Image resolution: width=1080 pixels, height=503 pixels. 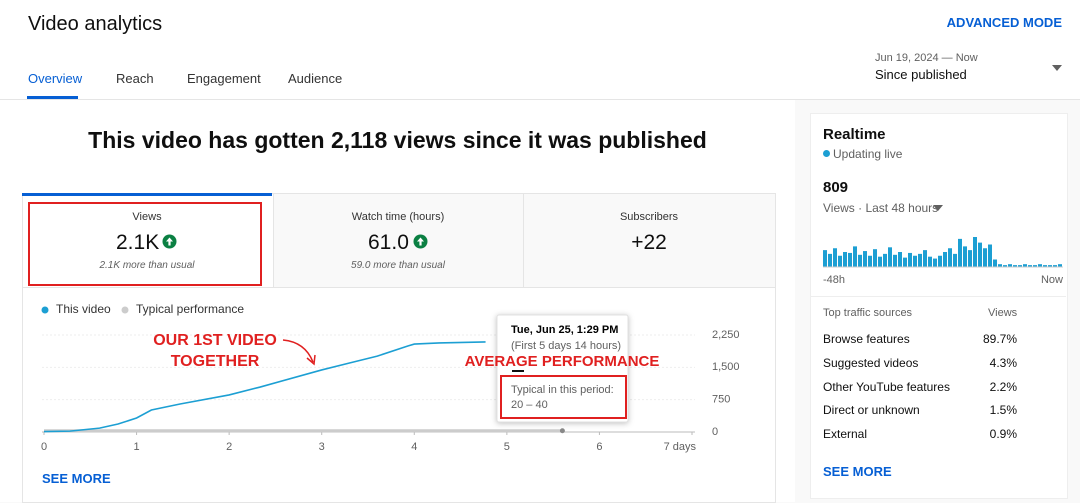 I want to click on traffic-share: 0.9%, so click(x=1003, y=434).